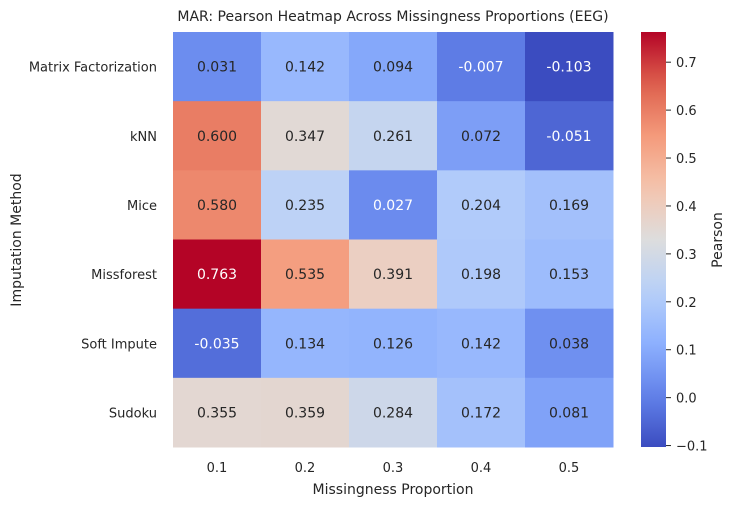 The width and height of the screenshot is (735, 505). What do you see at coordinates (686, 63) in the screenshot?
I see `colorbar-tick-label: 0.7` at bounding box center [686, 63].